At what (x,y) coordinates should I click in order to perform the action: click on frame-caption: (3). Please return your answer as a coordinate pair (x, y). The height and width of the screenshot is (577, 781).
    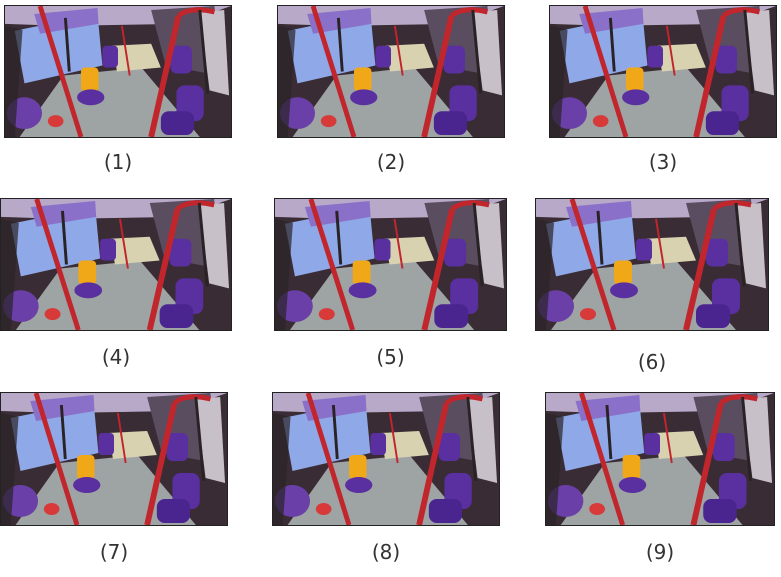
    Looking at the image, I should click on (663, 162).